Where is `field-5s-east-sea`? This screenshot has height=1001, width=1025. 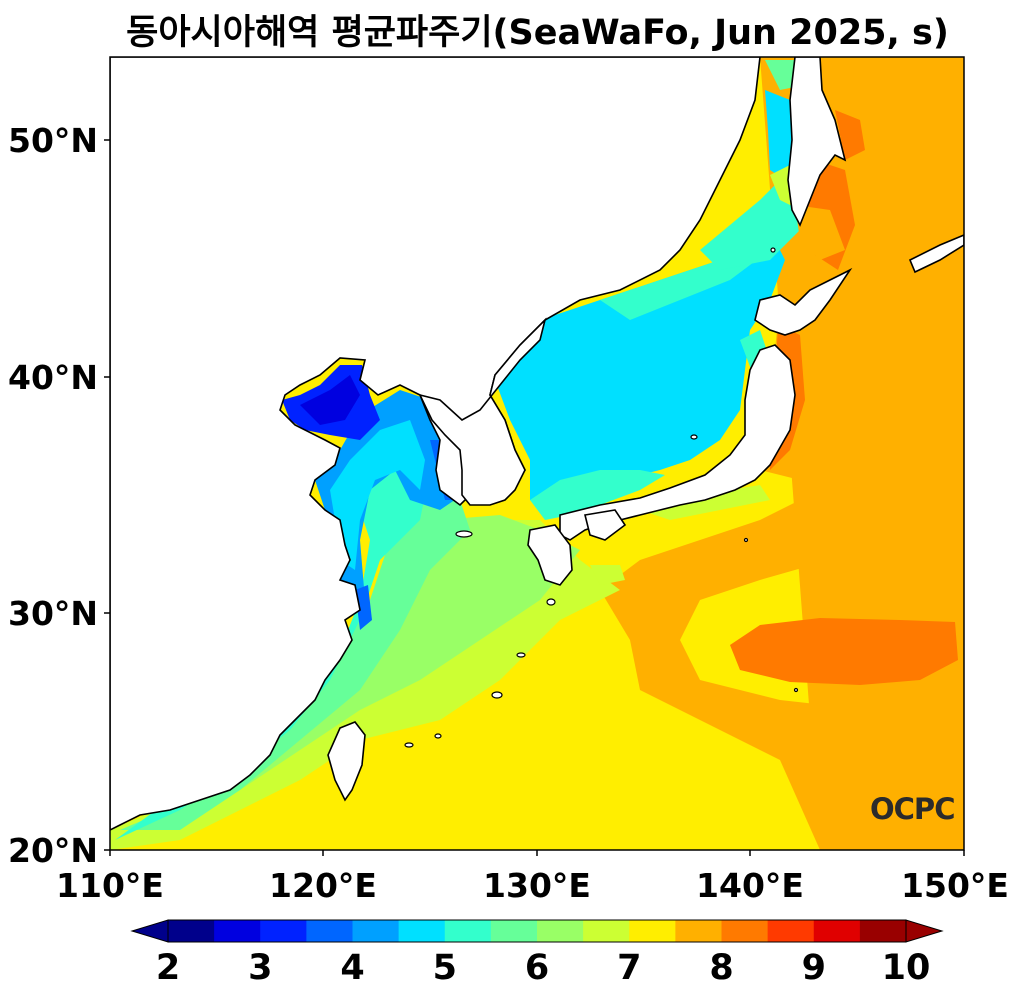 field-5s-east-sea is located at coordinates (640, 365).